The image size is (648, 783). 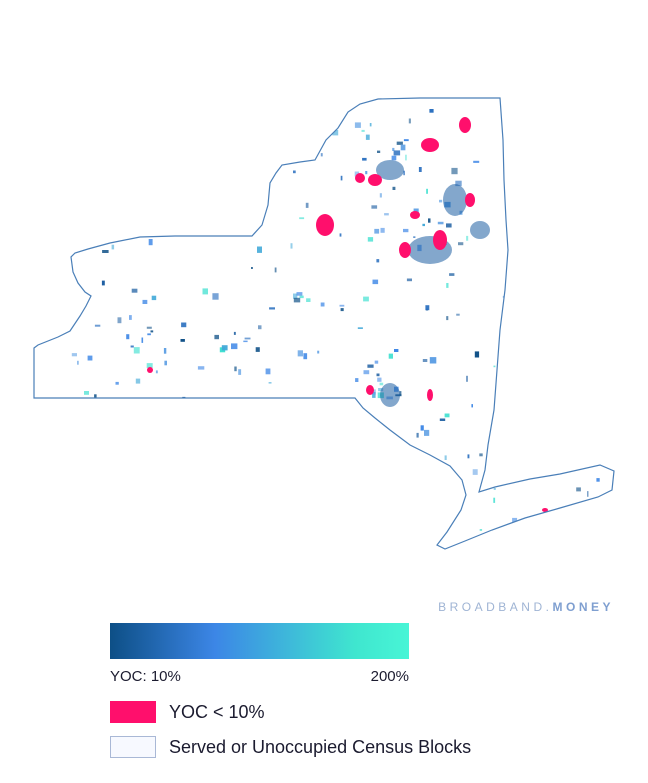 I want to click on served-swatch, so click(x=133, y=747).